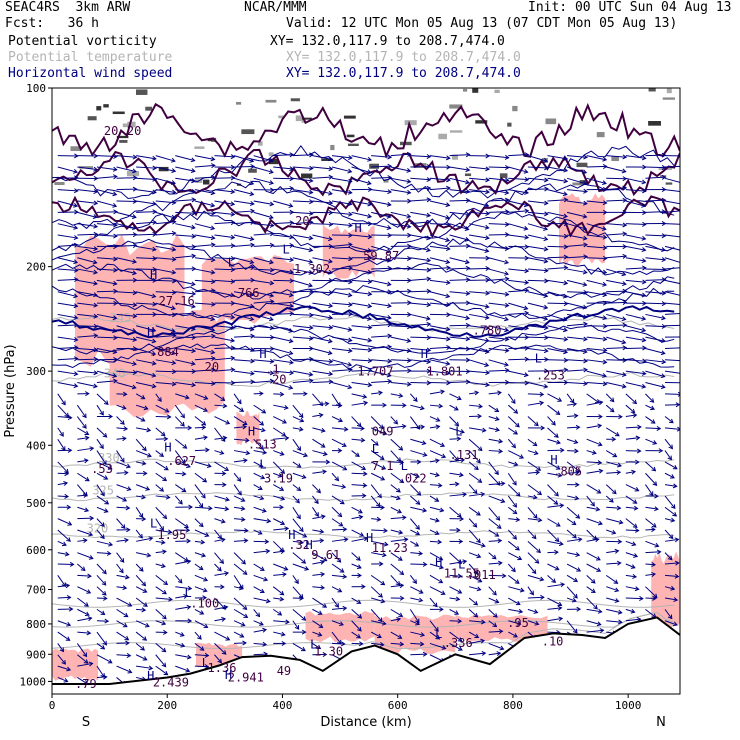 Image resolution: width=740 pixels, height=740 pixels. What do you see at coordinates (90, 73) in the screenshot?
I see `field-wind-name: Horizontal wind speed` at bounding box center [90, 73].